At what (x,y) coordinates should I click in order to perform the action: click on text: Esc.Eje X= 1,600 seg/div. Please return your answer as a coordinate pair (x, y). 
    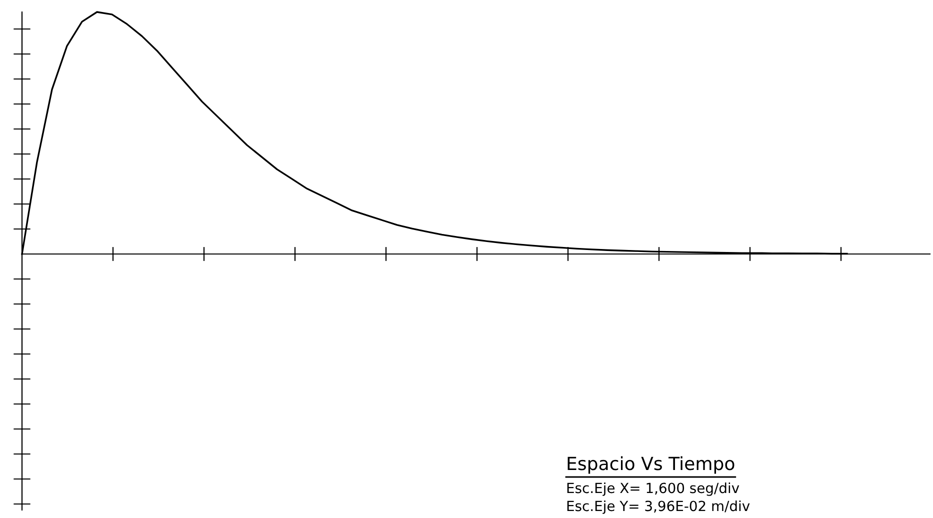
    Looking at the image, I should click on (653, 489).